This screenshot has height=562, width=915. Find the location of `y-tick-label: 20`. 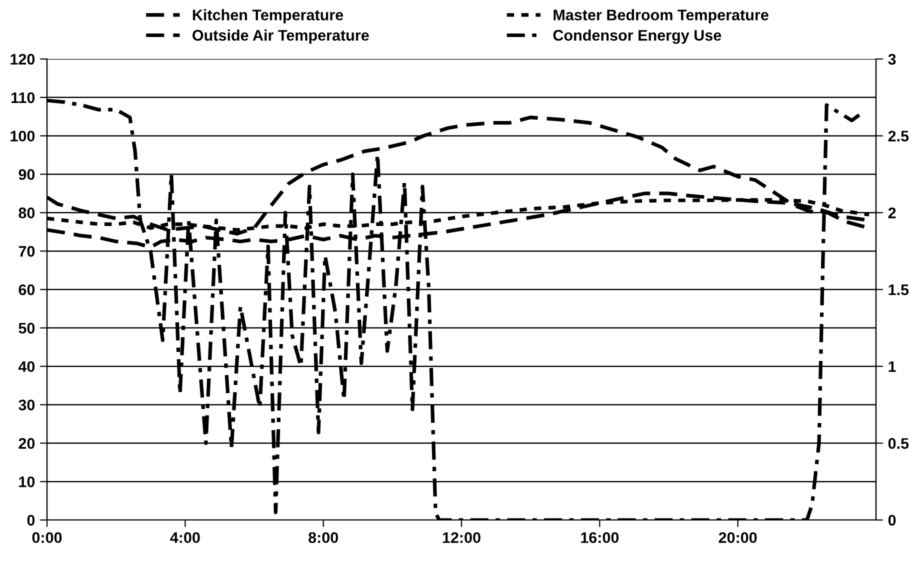

y-tick-label: 20 is located at coordinates (26, 443).